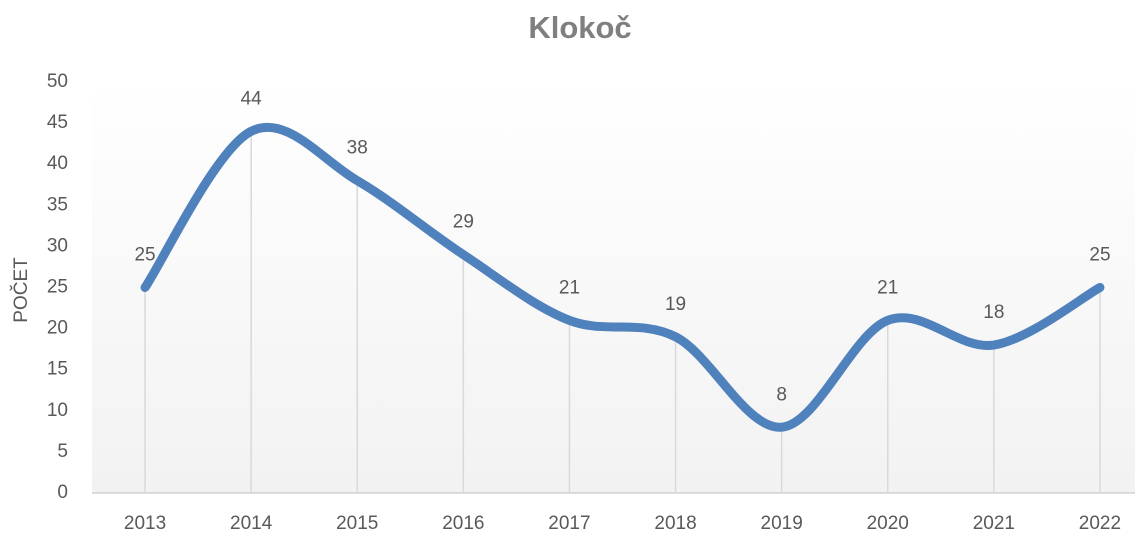 This screenshot has height=534, width=1139. I want to click on x-tick-label: 2019, so click(782, 523).